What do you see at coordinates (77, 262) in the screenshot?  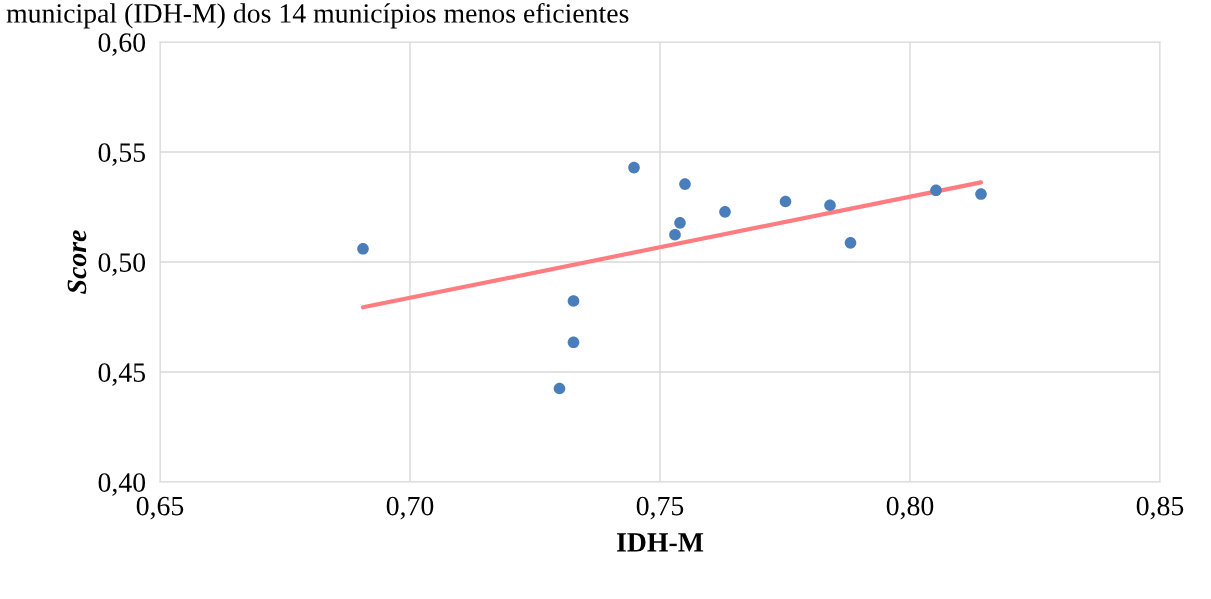 I see `y-axis-title: Score` at bounding box center [77, 262].